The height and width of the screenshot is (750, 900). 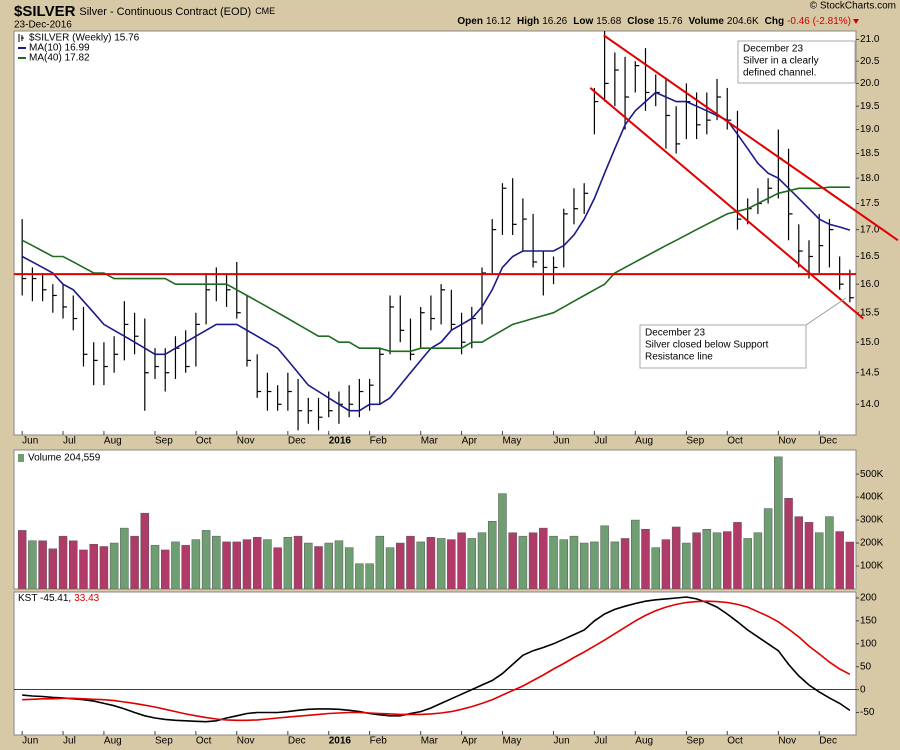 What do you see at coordinates (863, 689) in the screenshot?
I see `y-tick-label: 0` at bounding box center [863, 689].